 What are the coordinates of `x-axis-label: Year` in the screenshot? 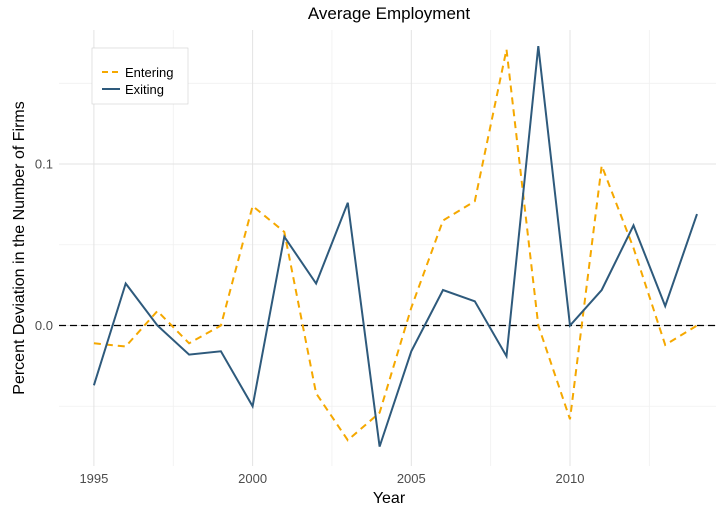 It's located at (389, 498).